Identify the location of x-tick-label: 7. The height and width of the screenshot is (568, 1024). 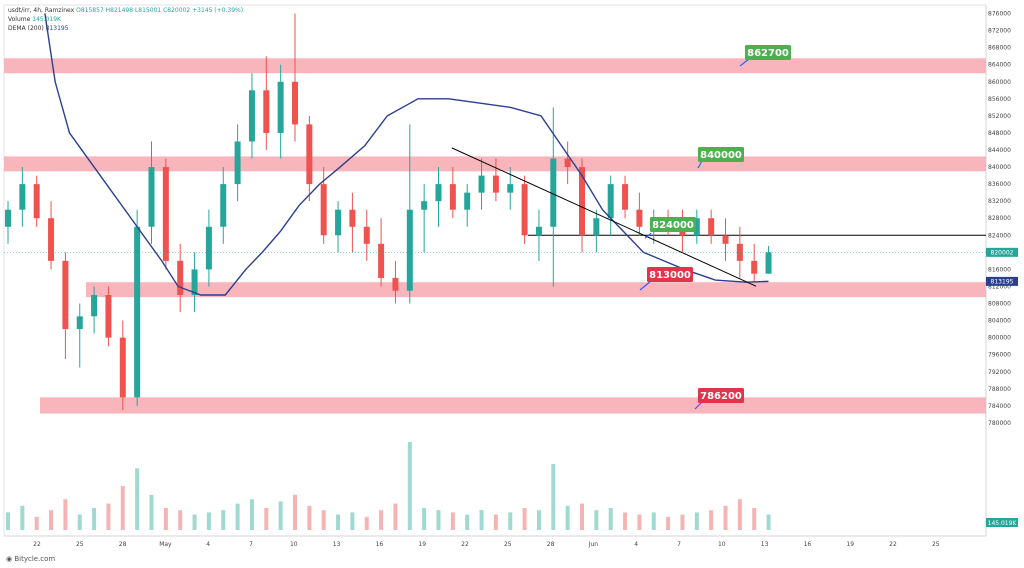
(679, 544).